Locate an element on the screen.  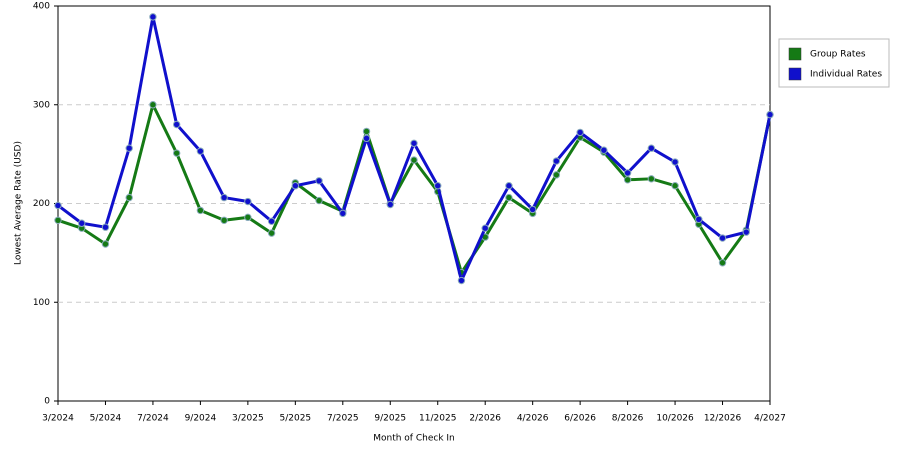
y-tick-label: 300 is located at coordinates (41, 105).